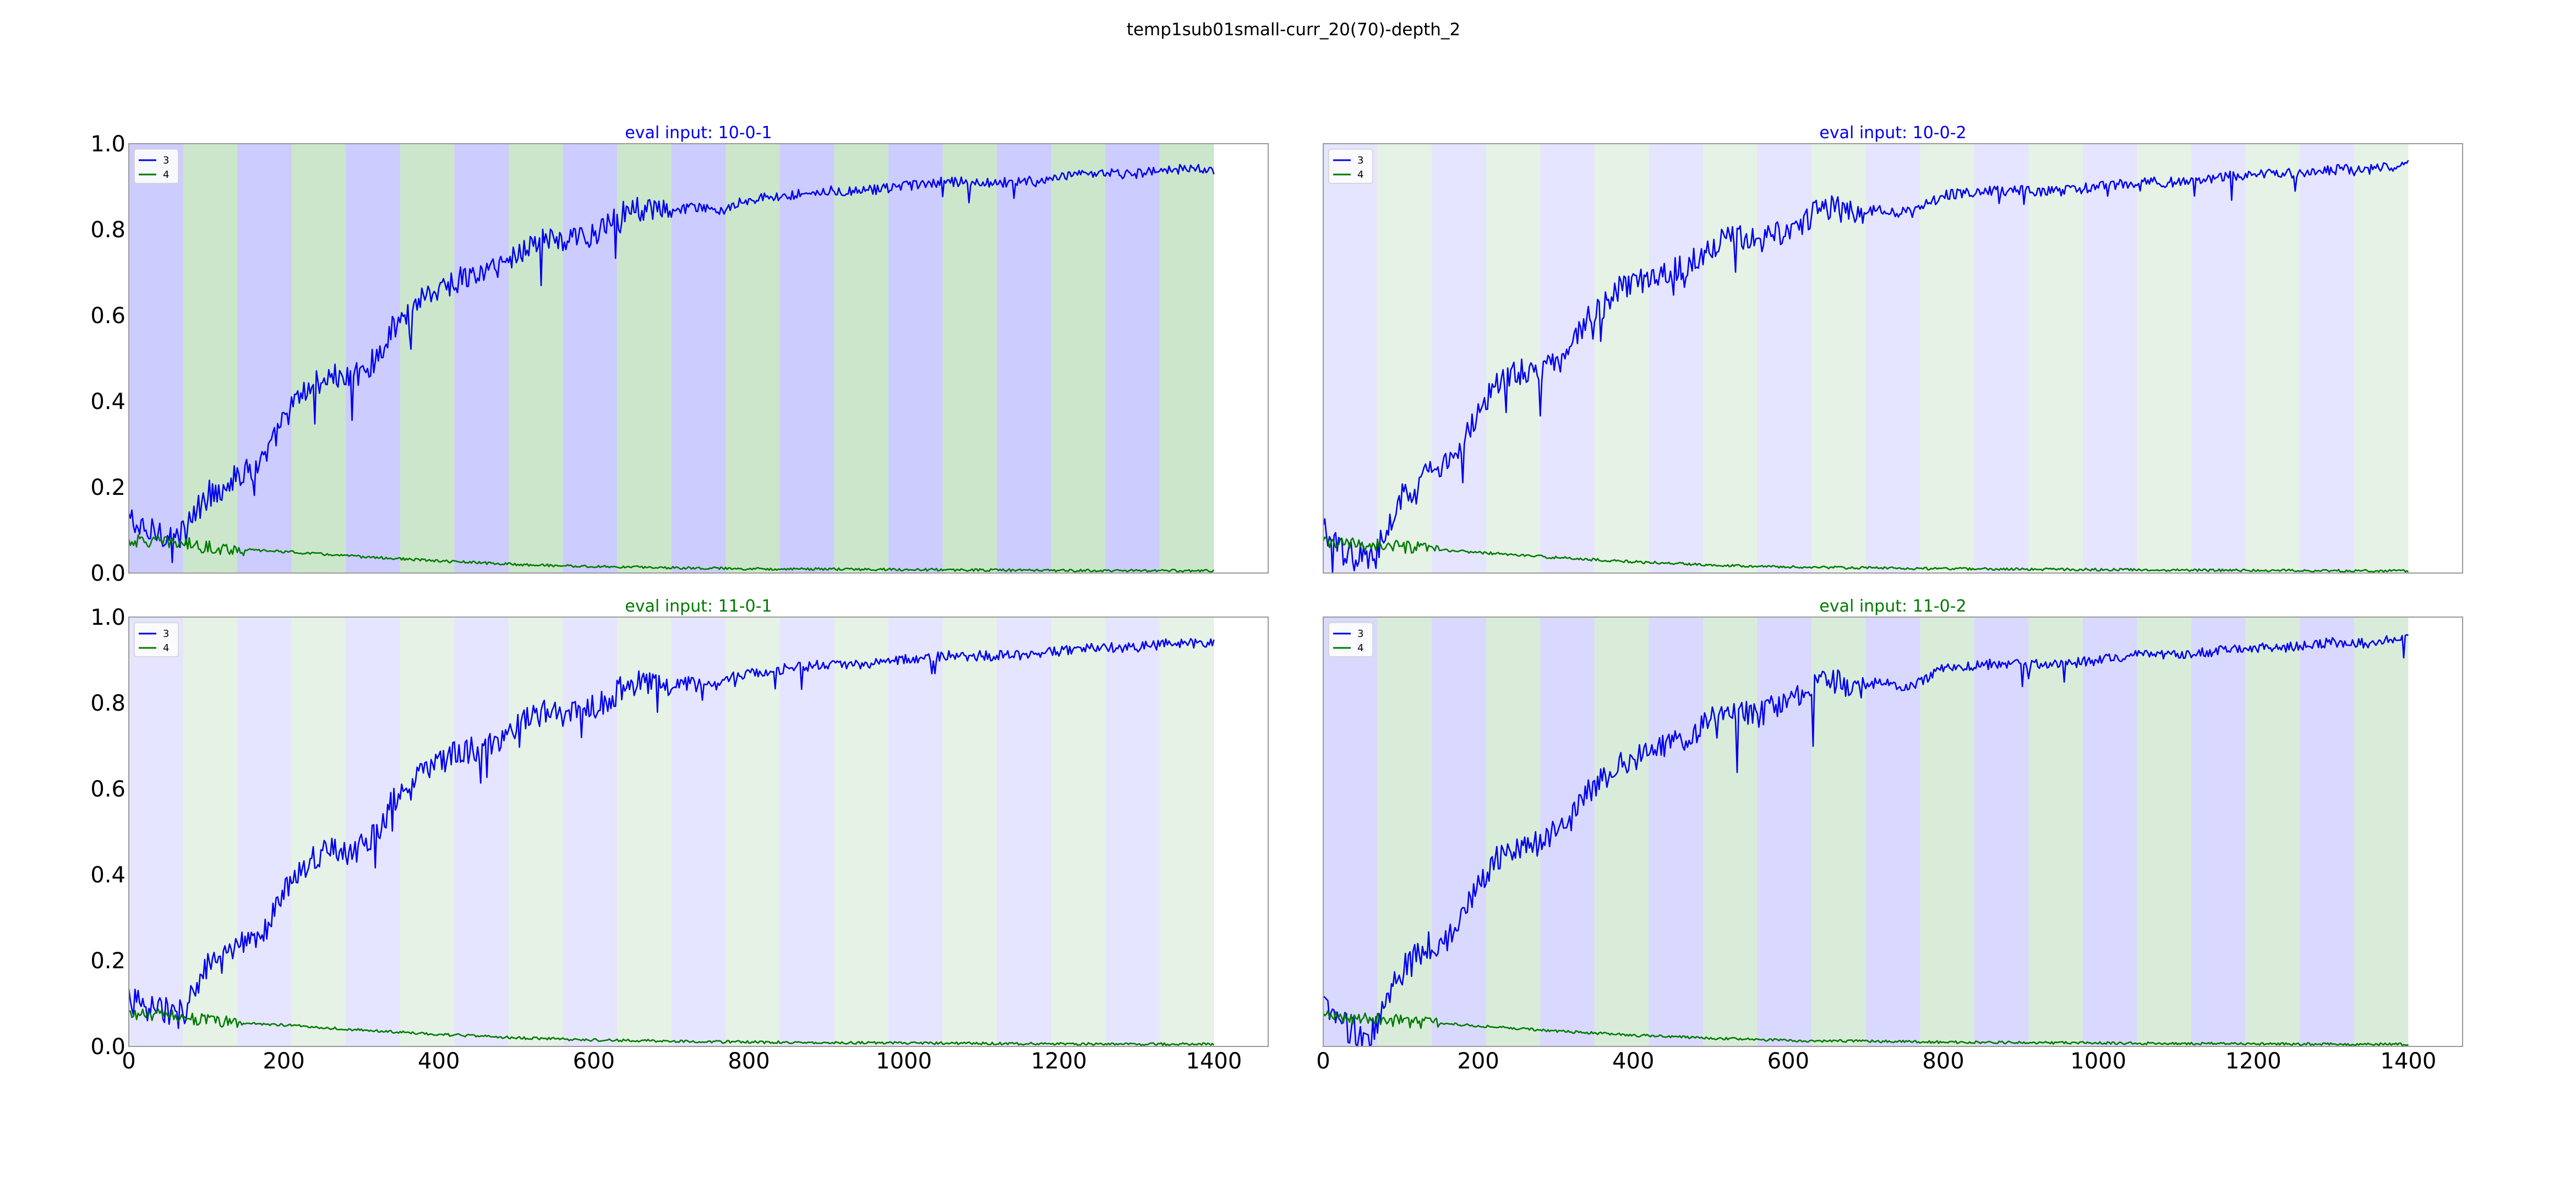 The image size is (2576, 1189). Describe the element at coordinates (1059, 1061) in the screenshot. I see `x-tick-label: 1200` at that location.